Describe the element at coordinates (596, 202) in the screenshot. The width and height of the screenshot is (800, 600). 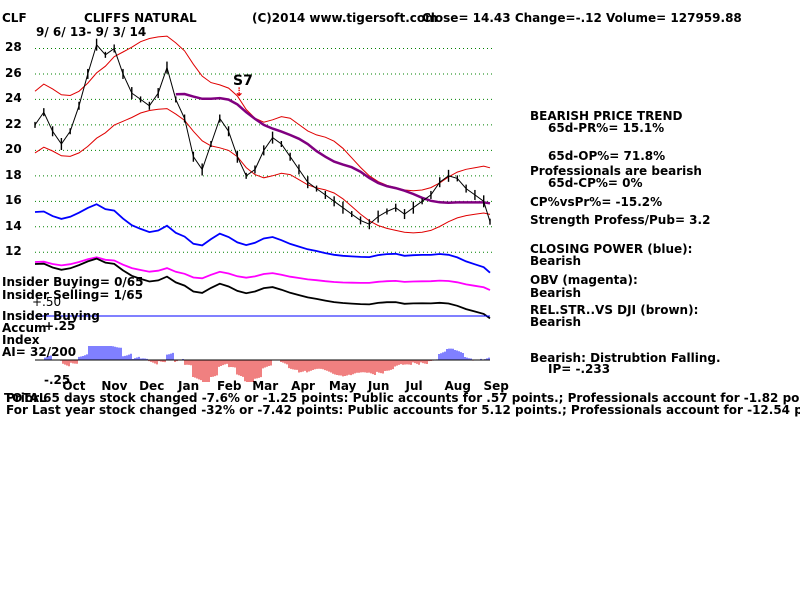
I see `cpvspr-label: CP%vsPr%= -15.2%` at that location.